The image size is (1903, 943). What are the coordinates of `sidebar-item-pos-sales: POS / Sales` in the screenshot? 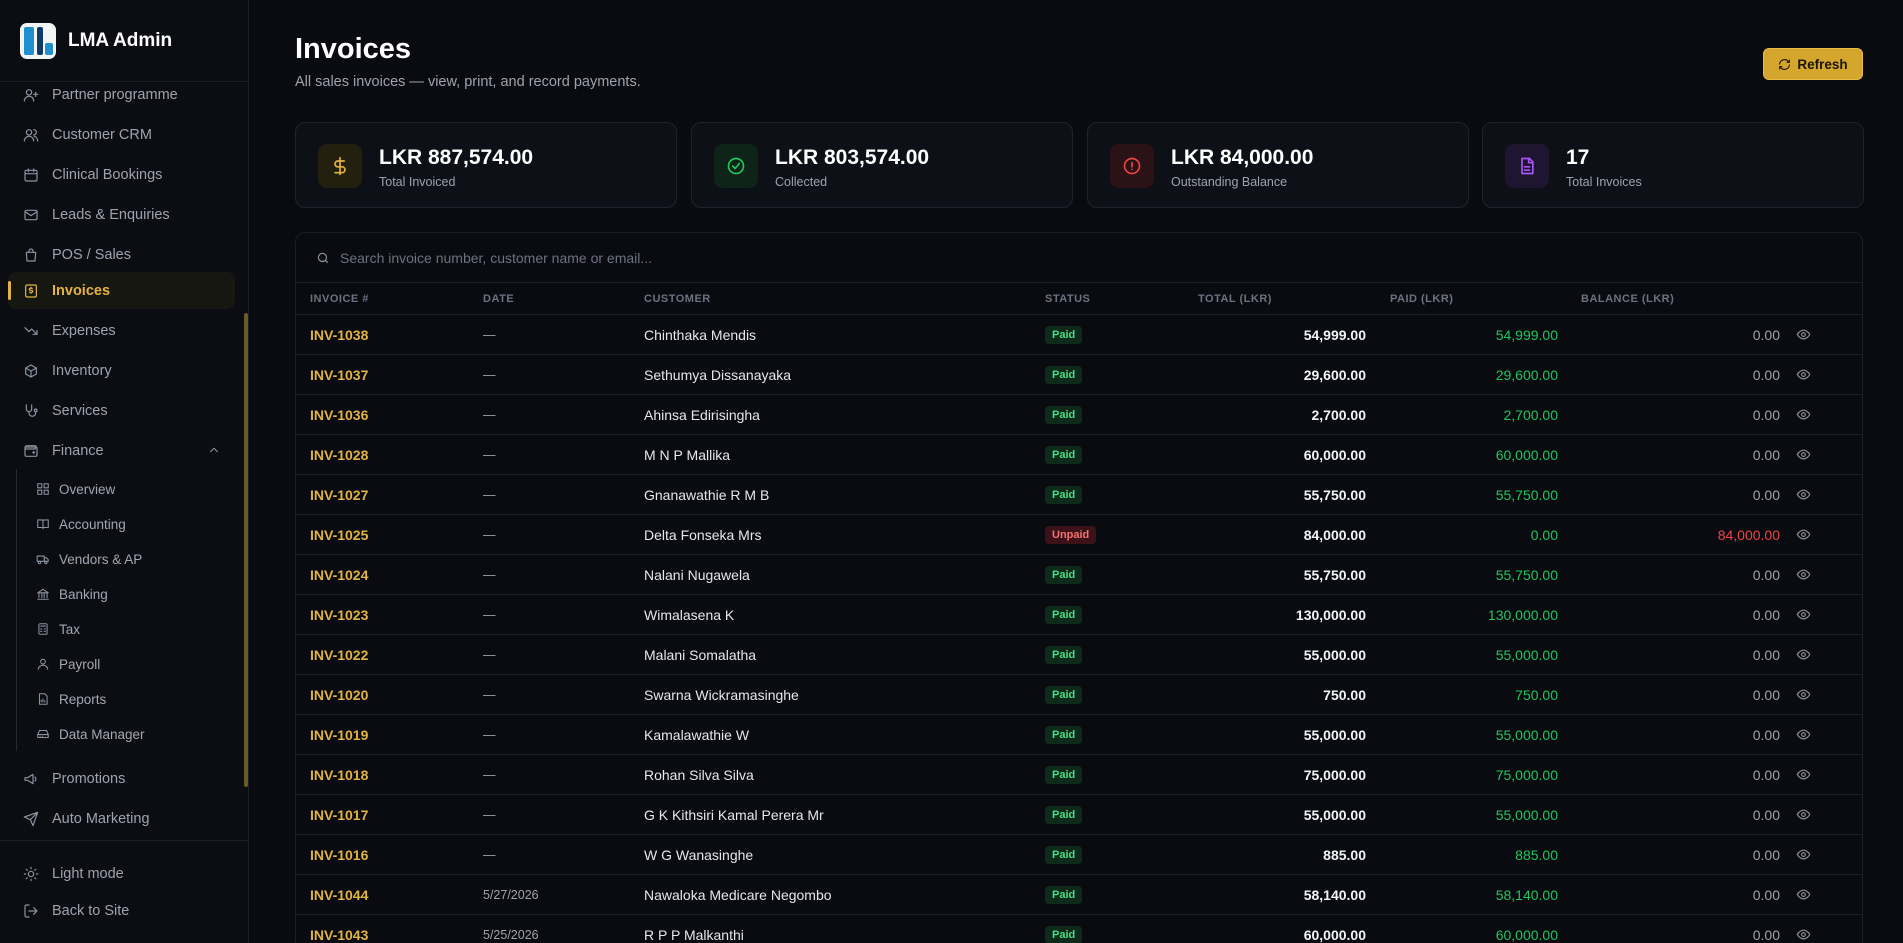 It's located at (121, 254).